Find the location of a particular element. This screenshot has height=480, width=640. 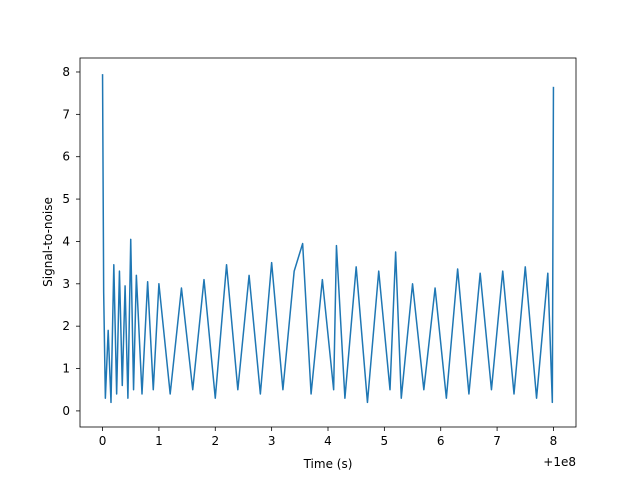

x-tick-label: 2 is located at coordinates (215, 441).